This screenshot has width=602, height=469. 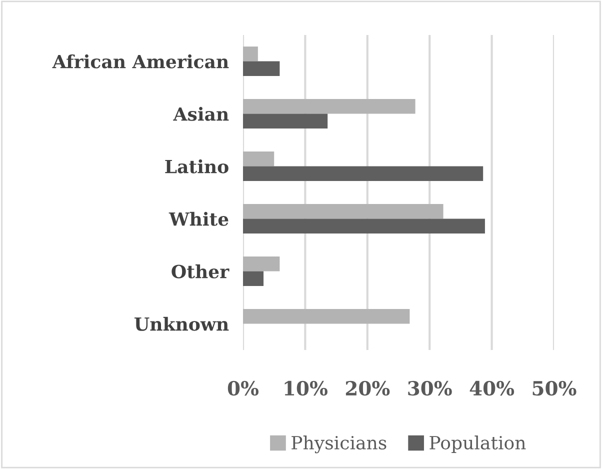 I want to click on x-tick-label: 30%, so click(x=430, y=388).